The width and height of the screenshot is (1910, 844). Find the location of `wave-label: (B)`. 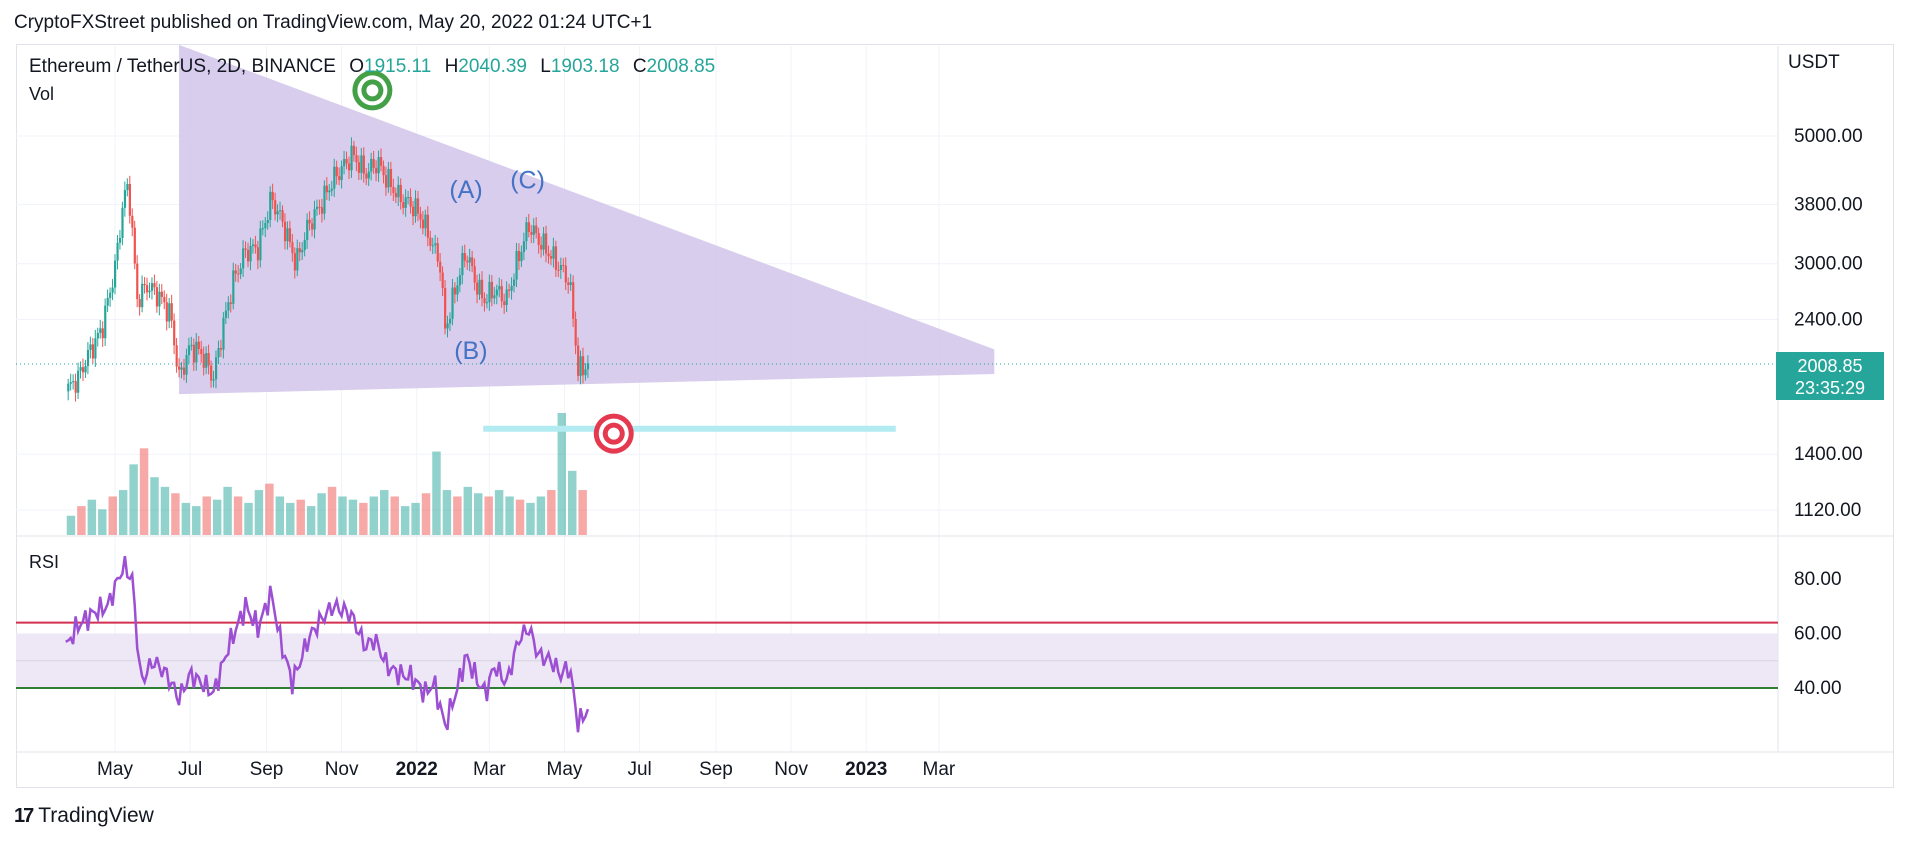

wave-label: (B) is located at coordinates (470, 351).